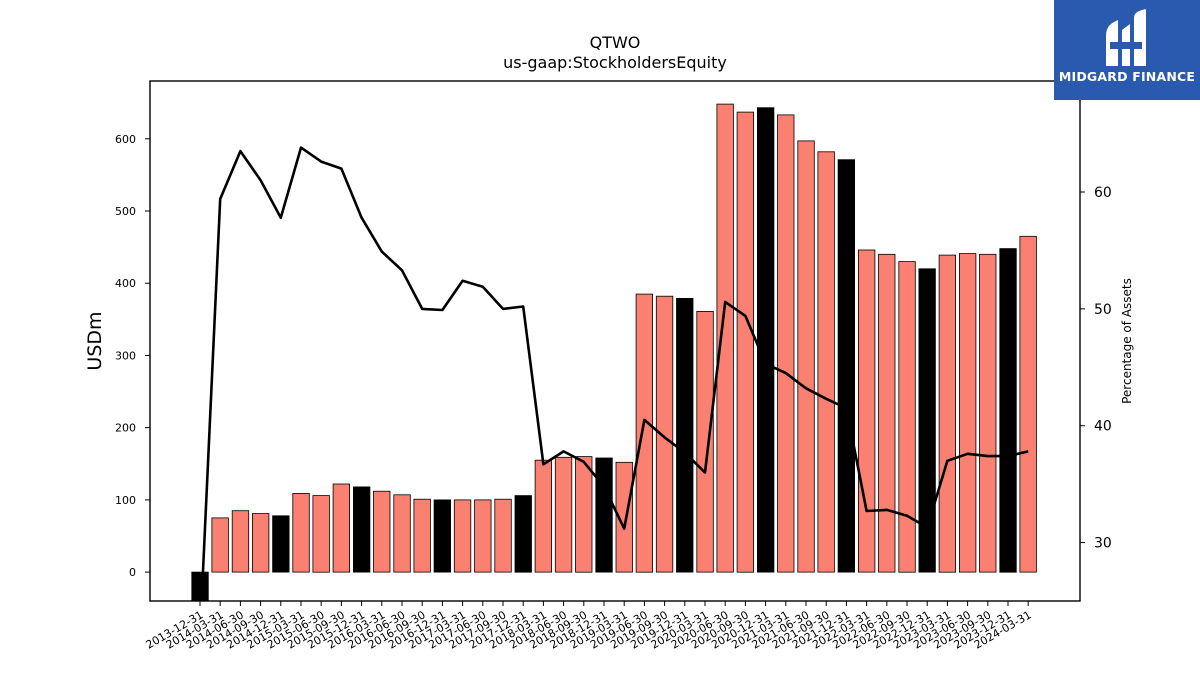 This screenshot has height=675, width=1200. Describe the element at coordinates (1126, 37) in the screenshot. I see `midgard-logo-icon` at that location.